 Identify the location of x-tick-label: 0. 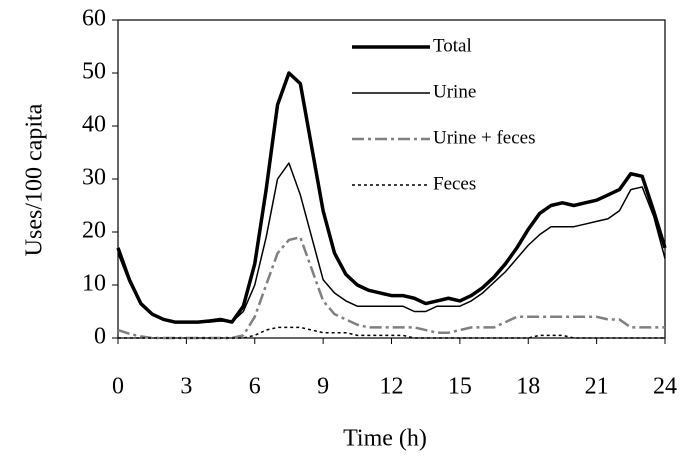
(118, 387).